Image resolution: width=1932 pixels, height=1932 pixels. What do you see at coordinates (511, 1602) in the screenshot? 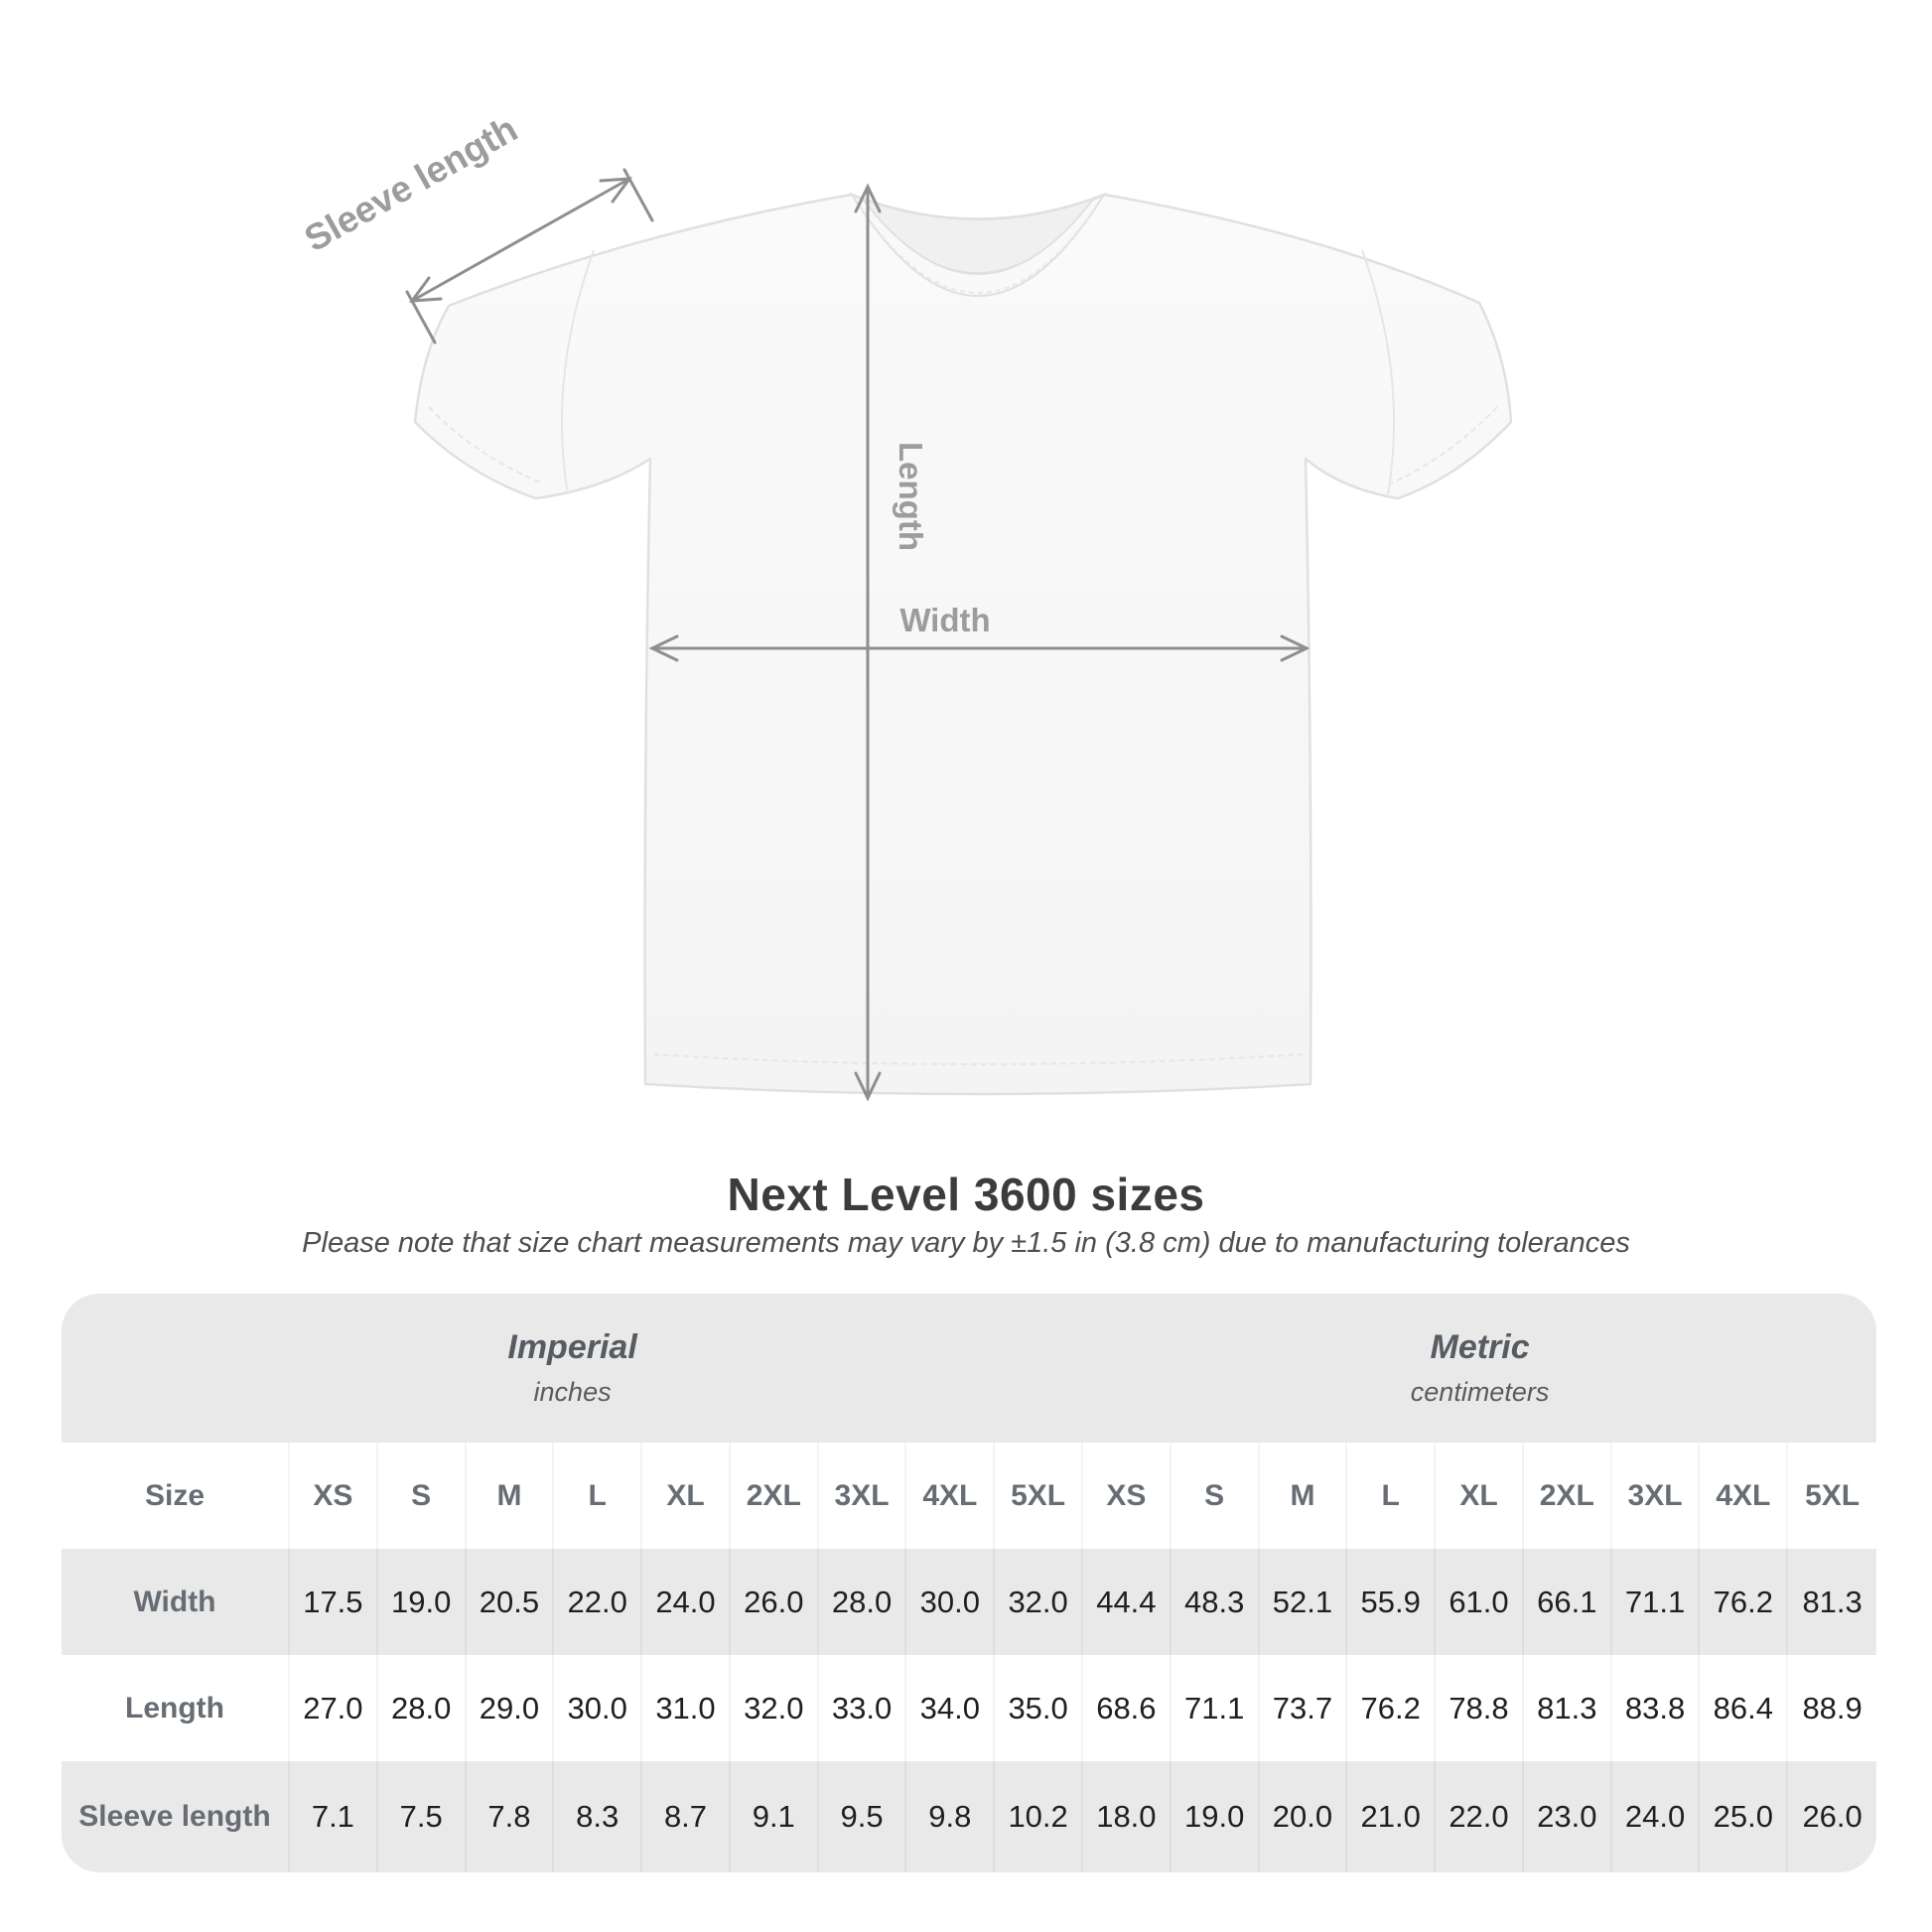
I see `width-value-cell: 20.5` at bounding box center [511, 1602].